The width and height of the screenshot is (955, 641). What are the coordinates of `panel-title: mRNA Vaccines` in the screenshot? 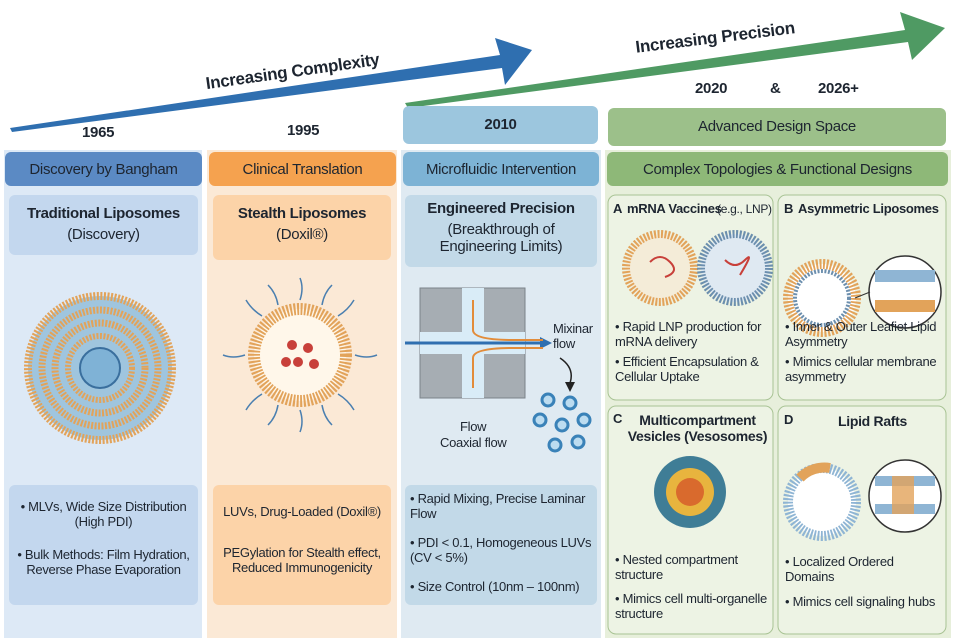 It's located at (674, 208).